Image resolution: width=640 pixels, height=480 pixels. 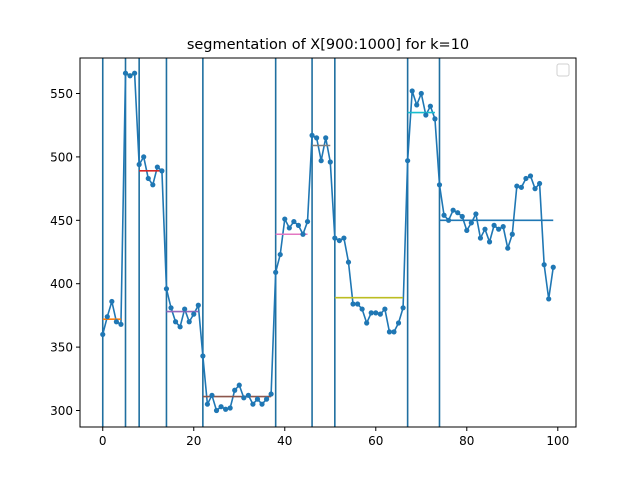 I want to click on x-tick-label: 40, so click(x=284, y=441).